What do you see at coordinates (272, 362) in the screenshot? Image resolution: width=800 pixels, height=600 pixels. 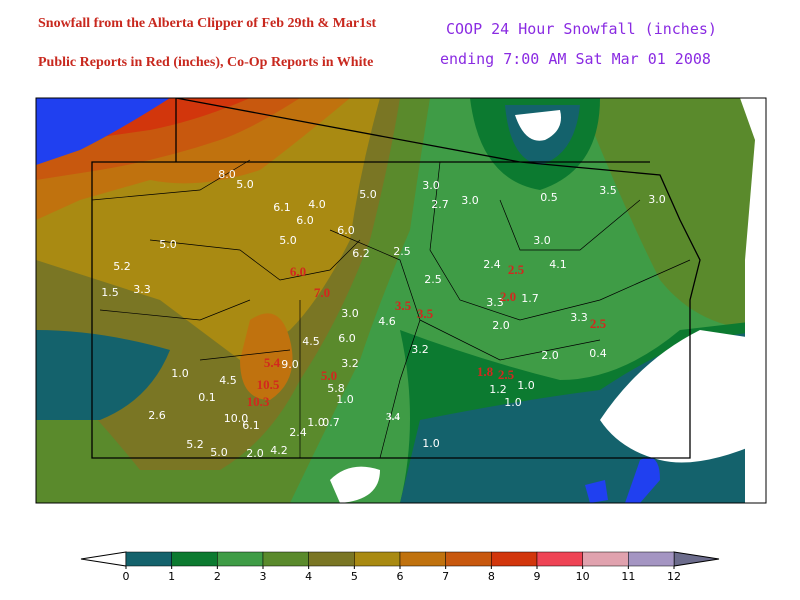 I see `public-report: 5.4` at bounding box center [272, 362].